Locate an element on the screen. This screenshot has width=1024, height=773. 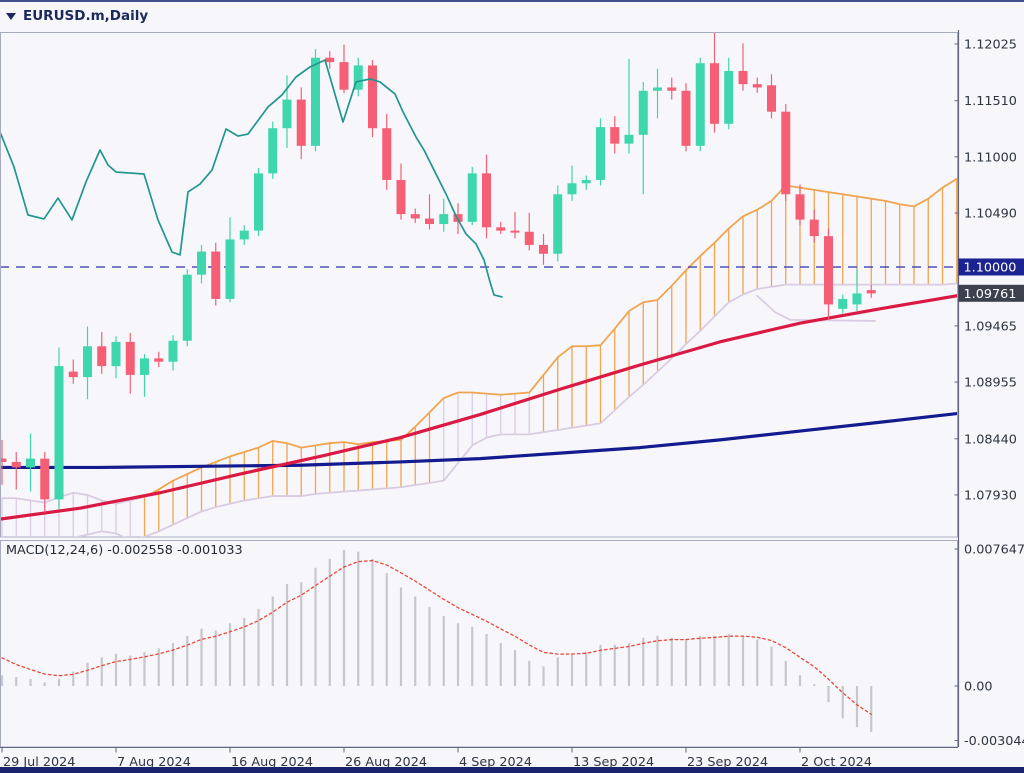
macd-axis-label: -0.003044 is located at coordinates (994, 741).